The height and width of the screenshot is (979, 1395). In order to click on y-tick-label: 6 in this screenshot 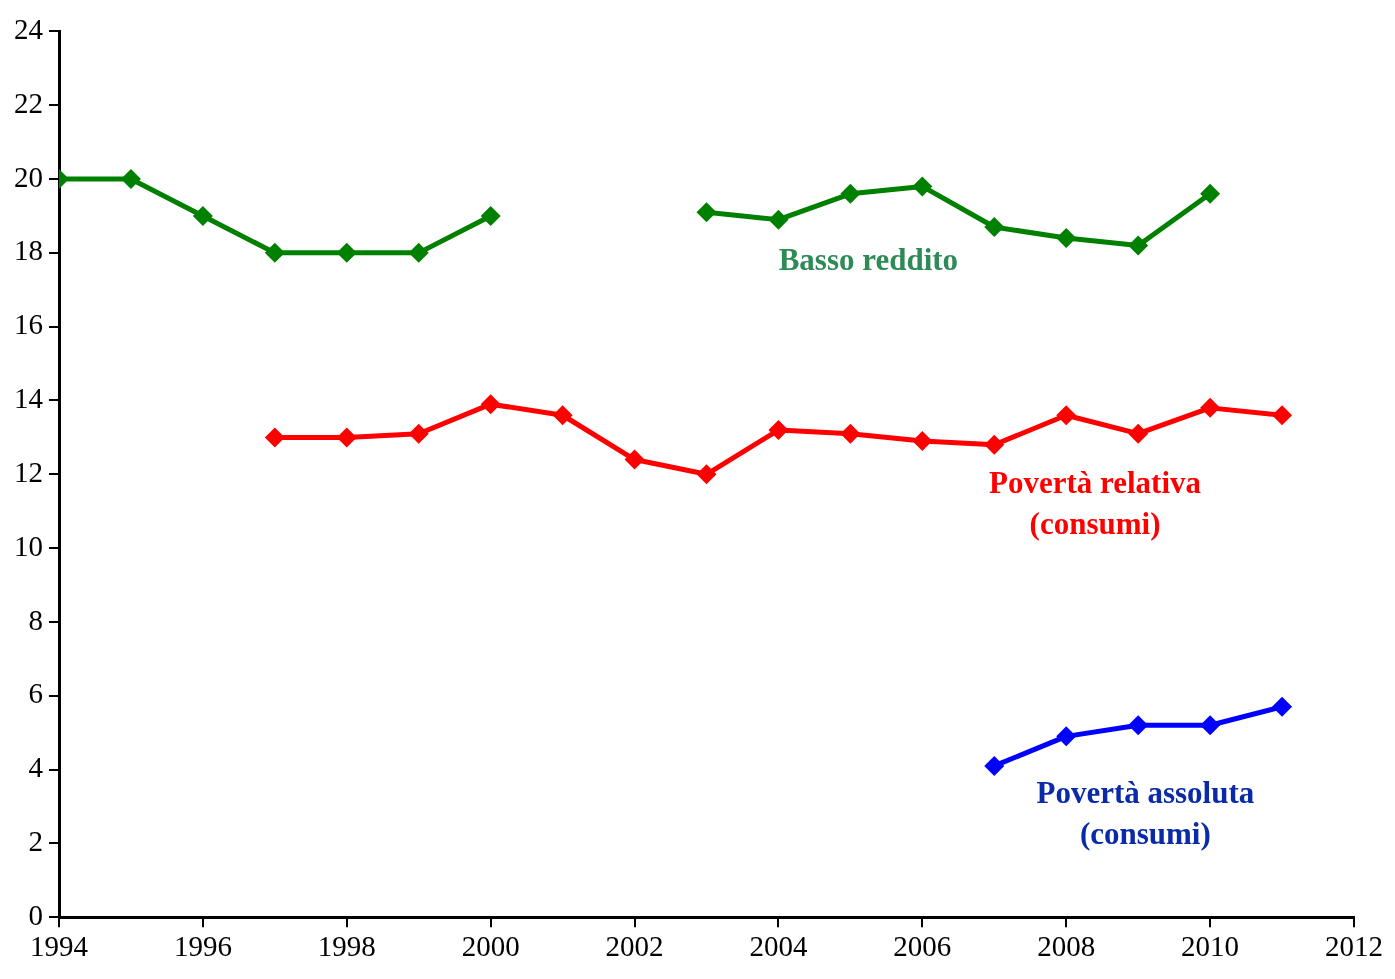, I will do `click(35, 693)`.